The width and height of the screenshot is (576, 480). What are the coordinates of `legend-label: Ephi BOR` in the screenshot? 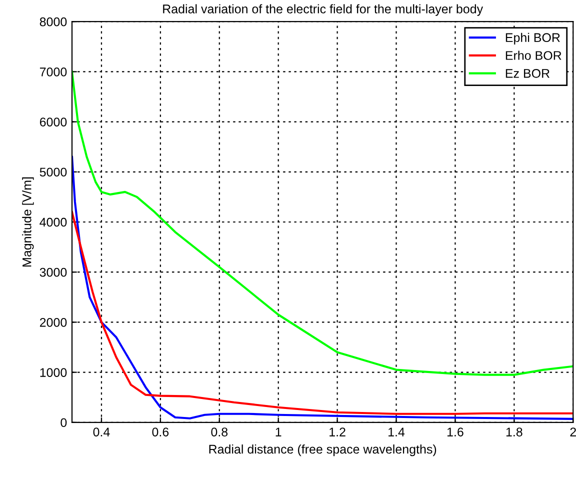 It's located at (533, 38).